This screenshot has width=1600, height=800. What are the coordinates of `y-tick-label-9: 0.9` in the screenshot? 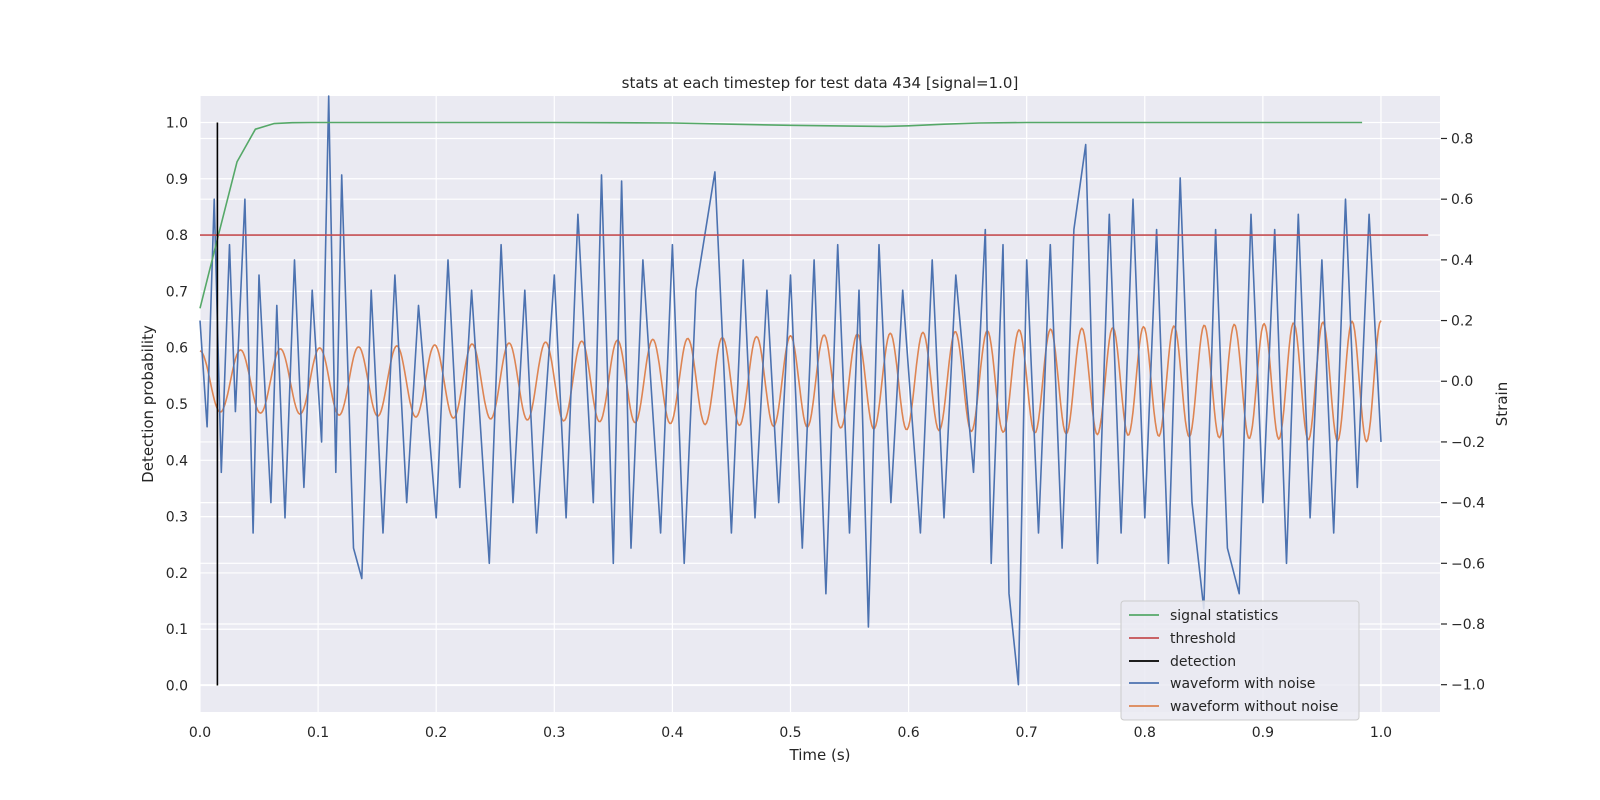 It's located at (177, 180).